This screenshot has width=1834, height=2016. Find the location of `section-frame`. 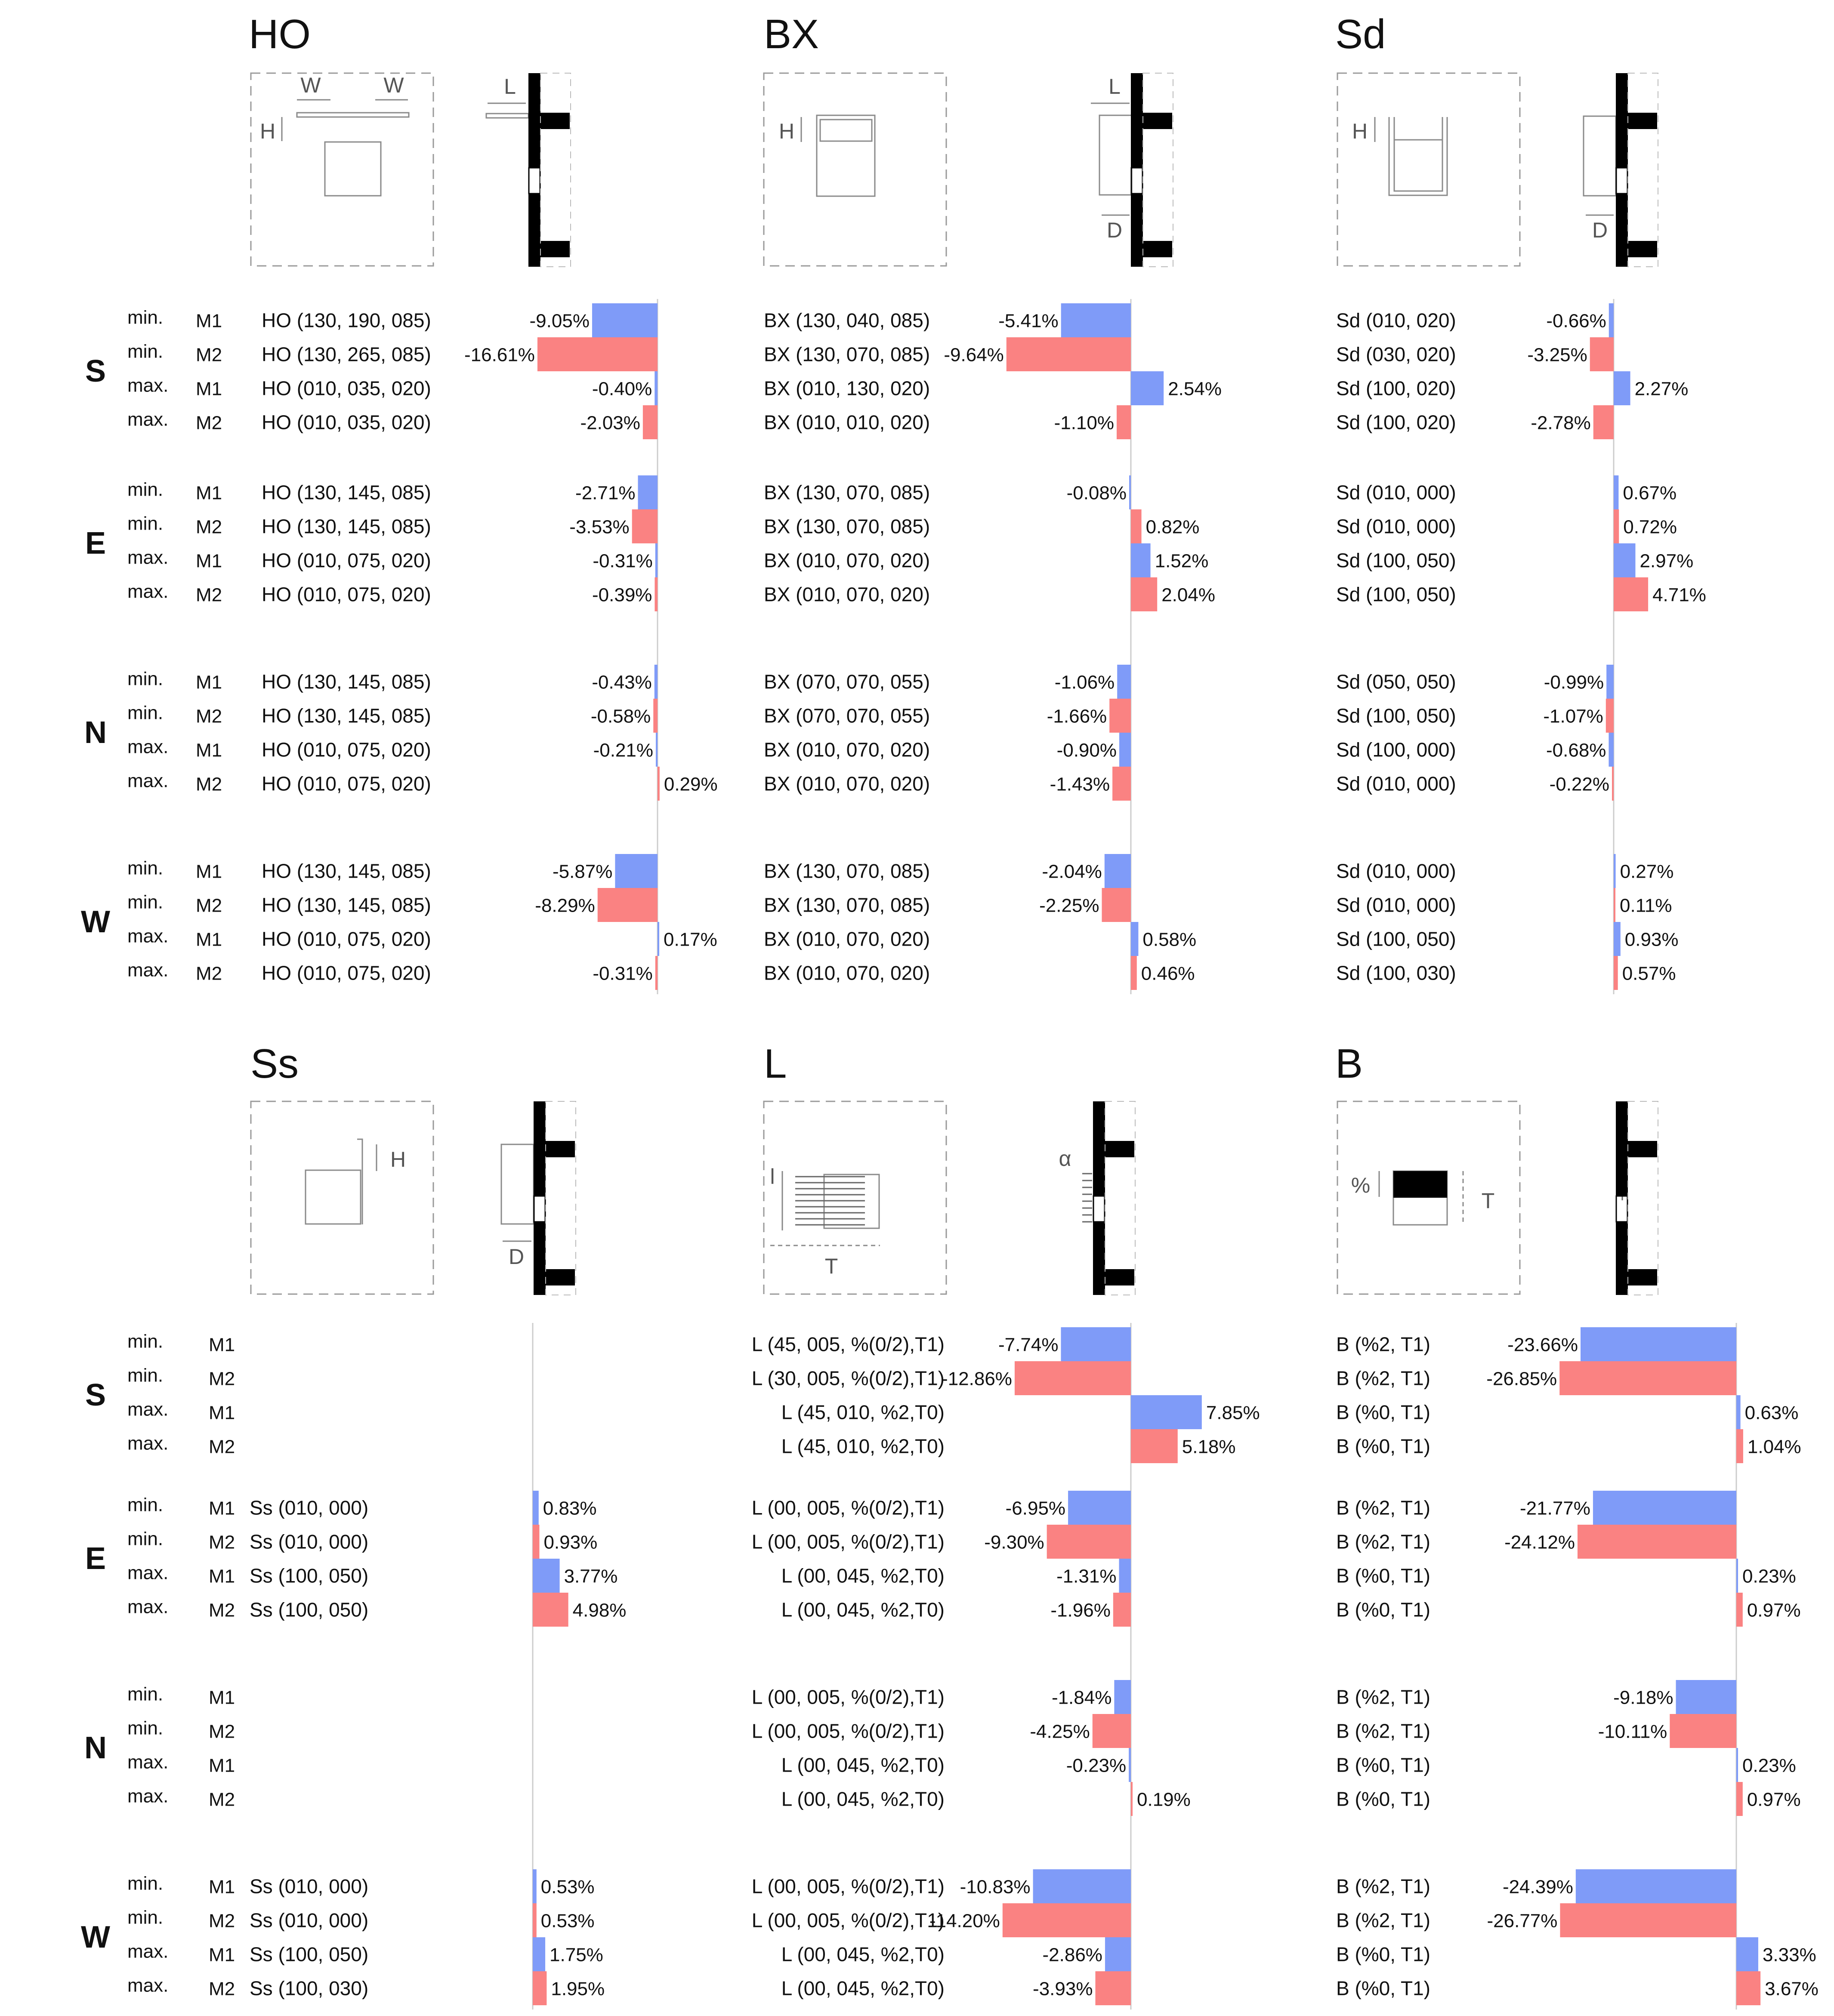

section-frame is located at coordinates (555, 170).